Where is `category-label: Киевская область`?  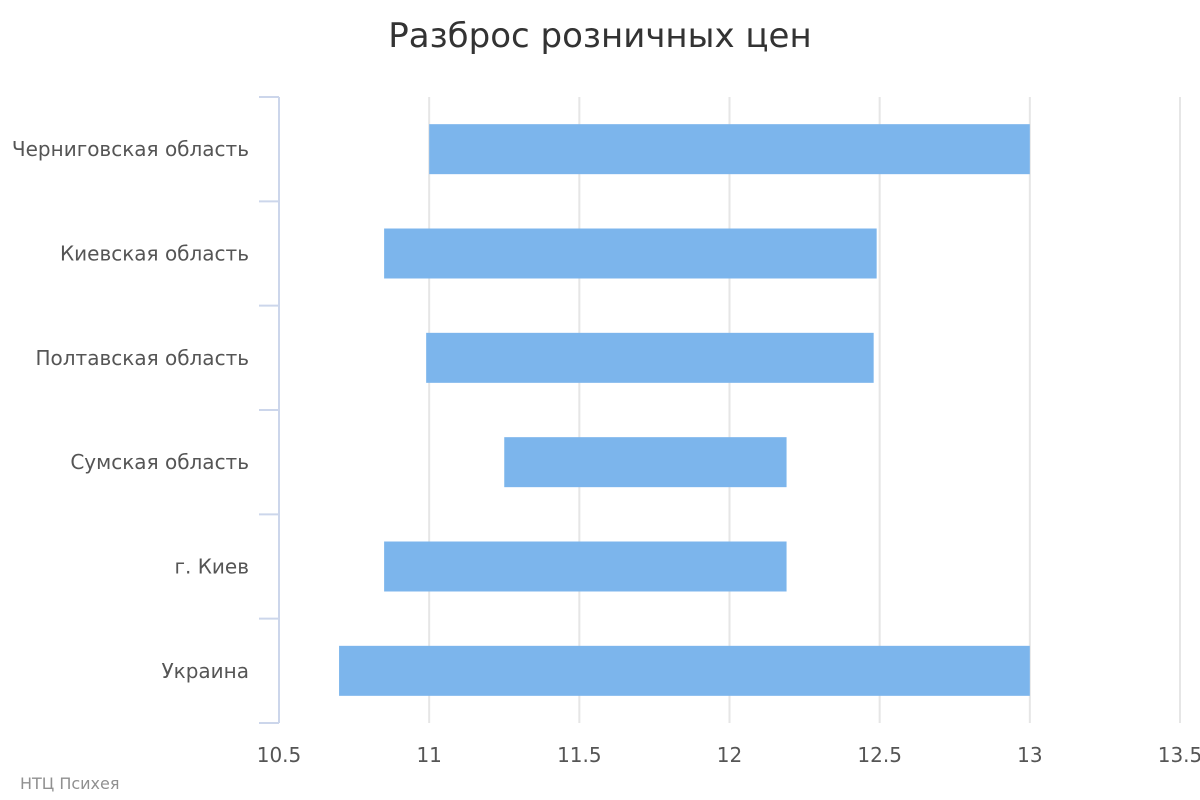
category-label: Киевская область is located at coordinates (154, 254).